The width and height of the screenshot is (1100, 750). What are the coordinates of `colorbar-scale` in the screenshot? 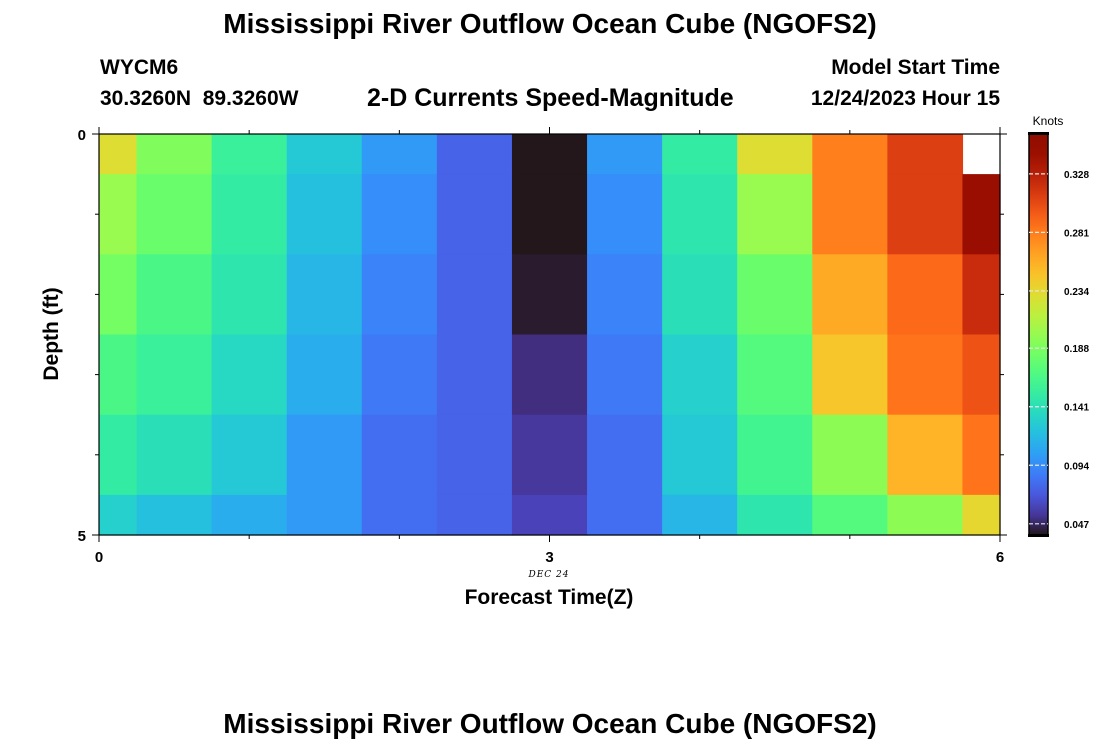 It's located at (1038, 334).